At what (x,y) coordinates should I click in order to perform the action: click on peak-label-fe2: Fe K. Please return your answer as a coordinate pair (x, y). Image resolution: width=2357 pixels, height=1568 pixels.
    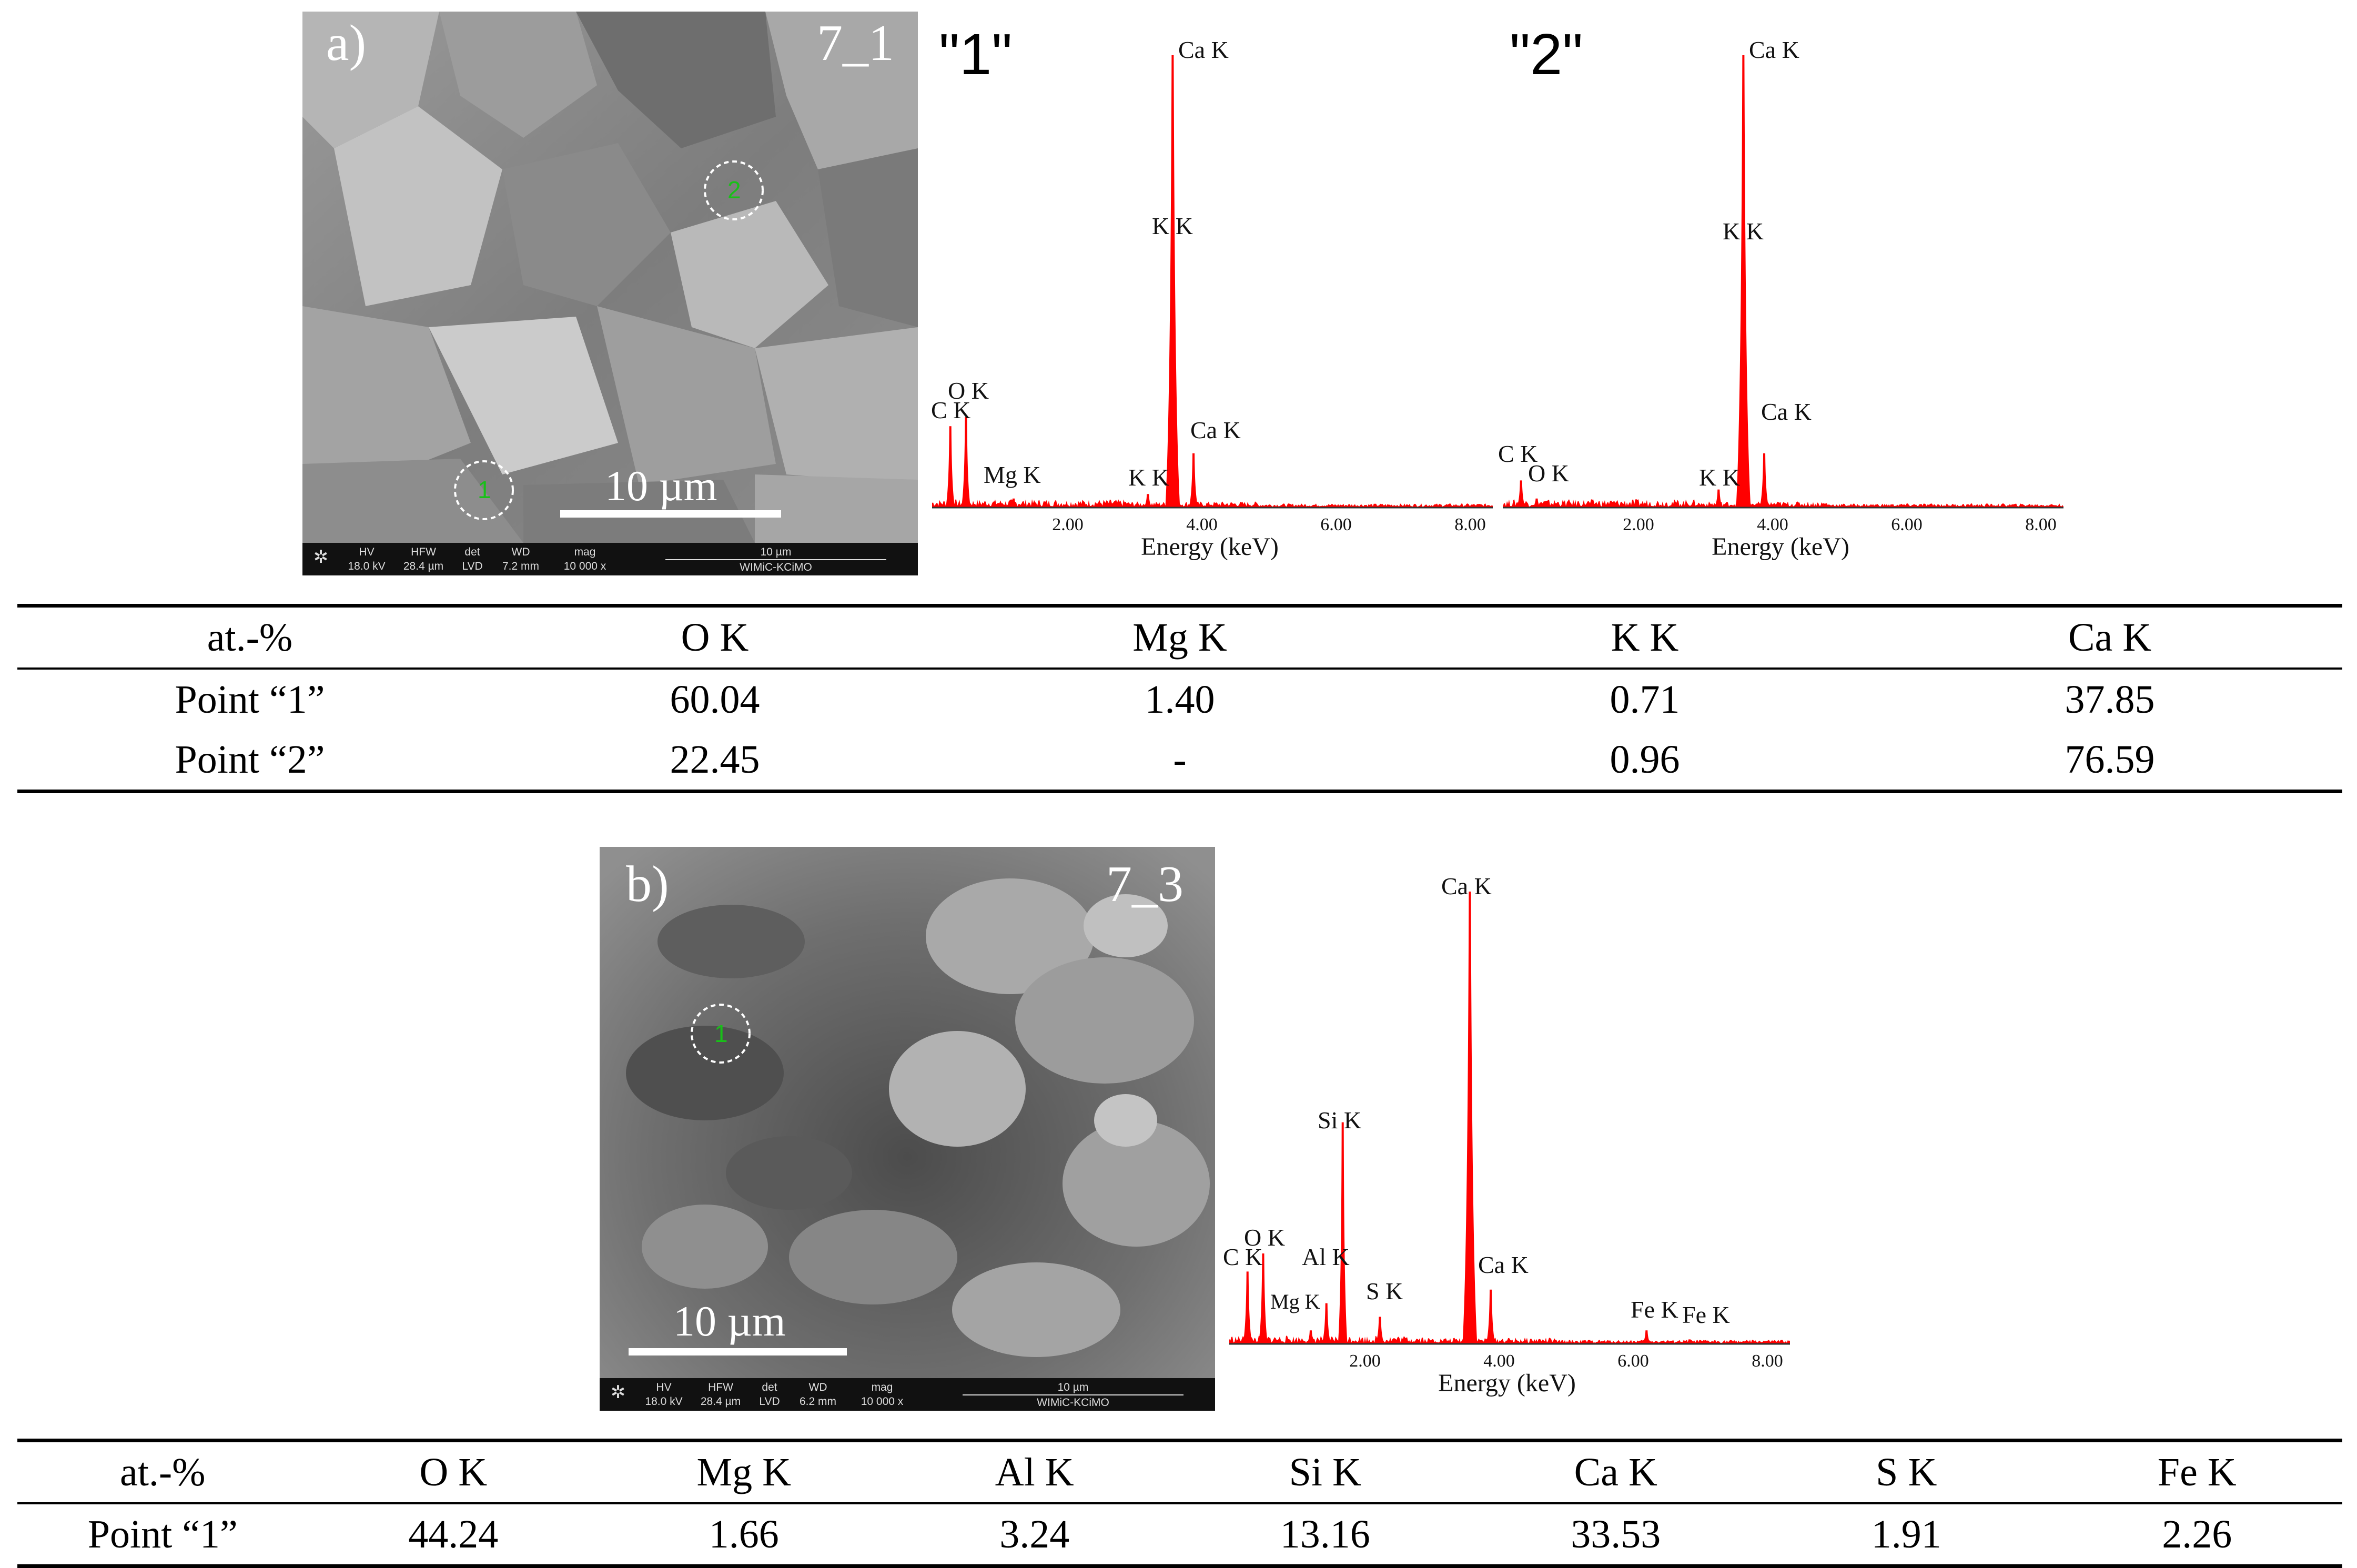
    Looking at the image, I should click on (1706, 1314).